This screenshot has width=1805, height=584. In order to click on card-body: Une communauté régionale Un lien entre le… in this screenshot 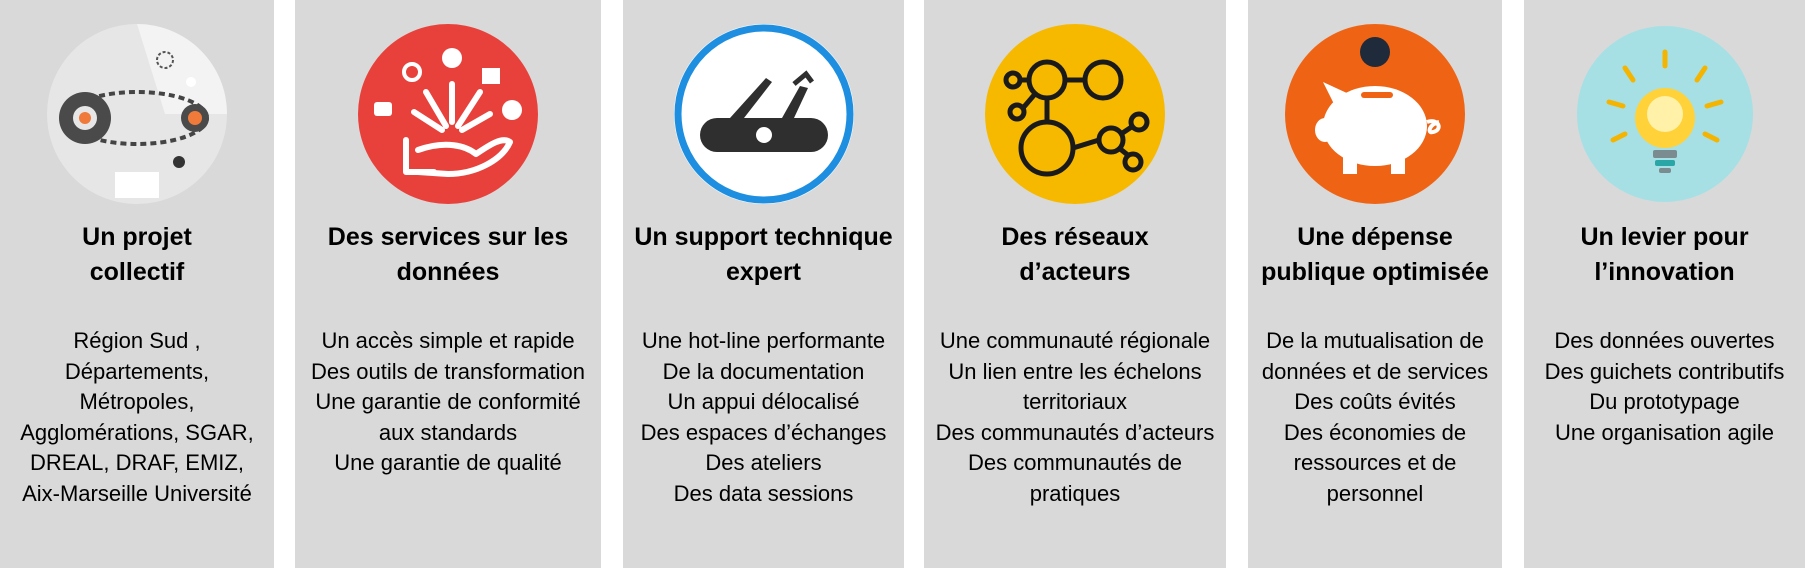, I will do `click(1075, 417)`.